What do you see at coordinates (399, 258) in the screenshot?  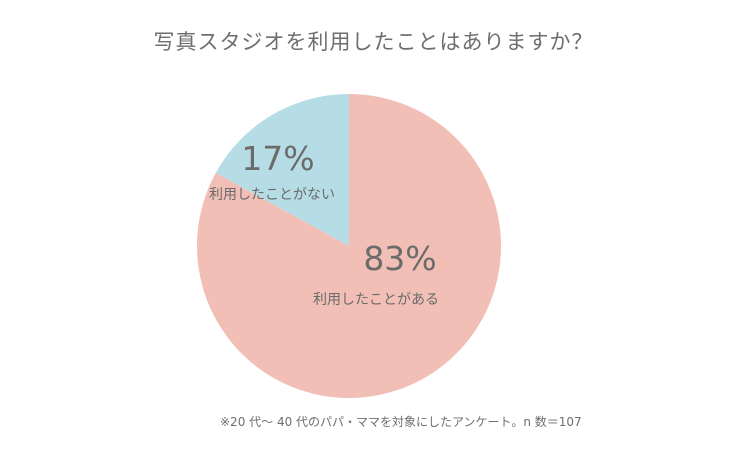 I see `slice-percent-label: 83%` at bounding box center [399, 258].